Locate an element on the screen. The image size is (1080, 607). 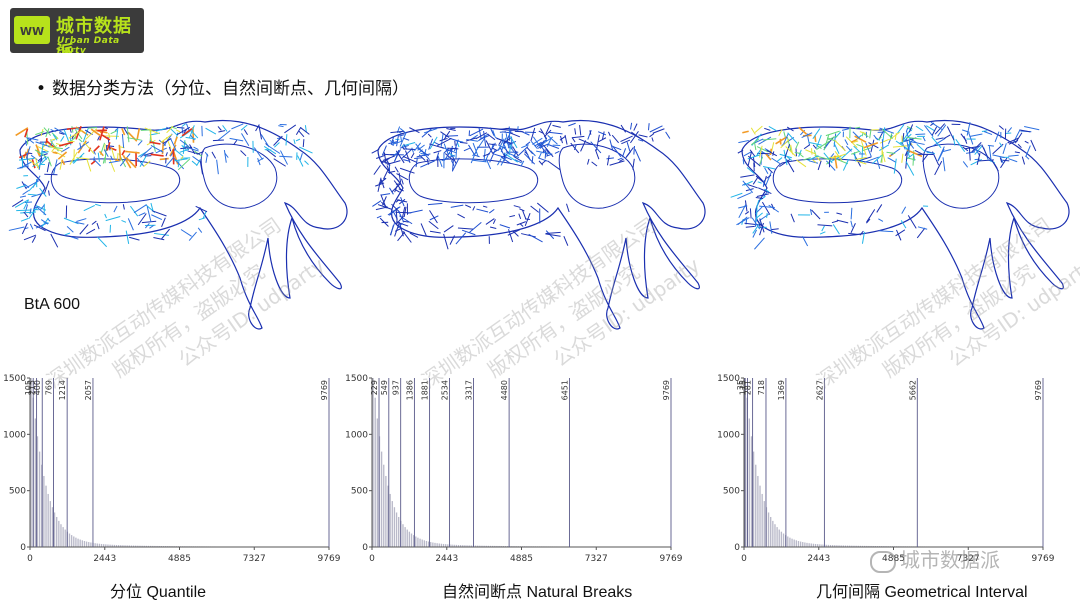
y-tick-label: 1500 is located at coordinates (14, 379).